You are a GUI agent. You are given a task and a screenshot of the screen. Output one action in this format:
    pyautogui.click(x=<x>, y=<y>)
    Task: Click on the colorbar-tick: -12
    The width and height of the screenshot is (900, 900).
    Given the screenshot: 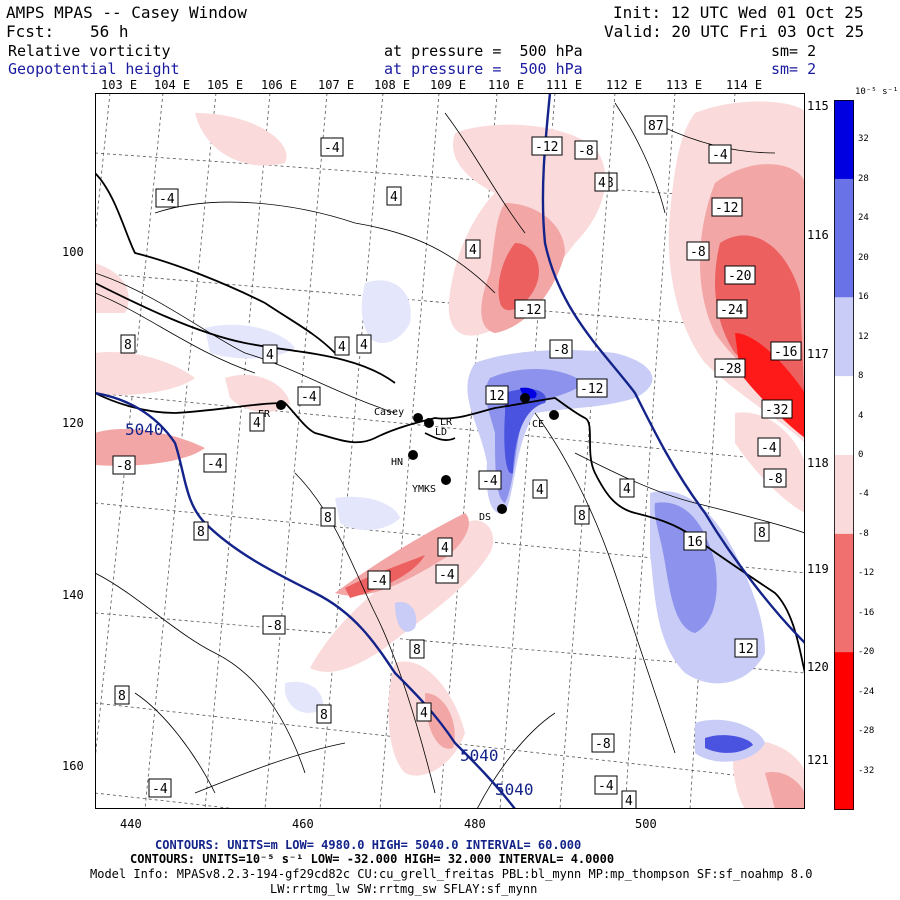 What is the action you would take?
    pyautogui.click(x=866, y=573)
    